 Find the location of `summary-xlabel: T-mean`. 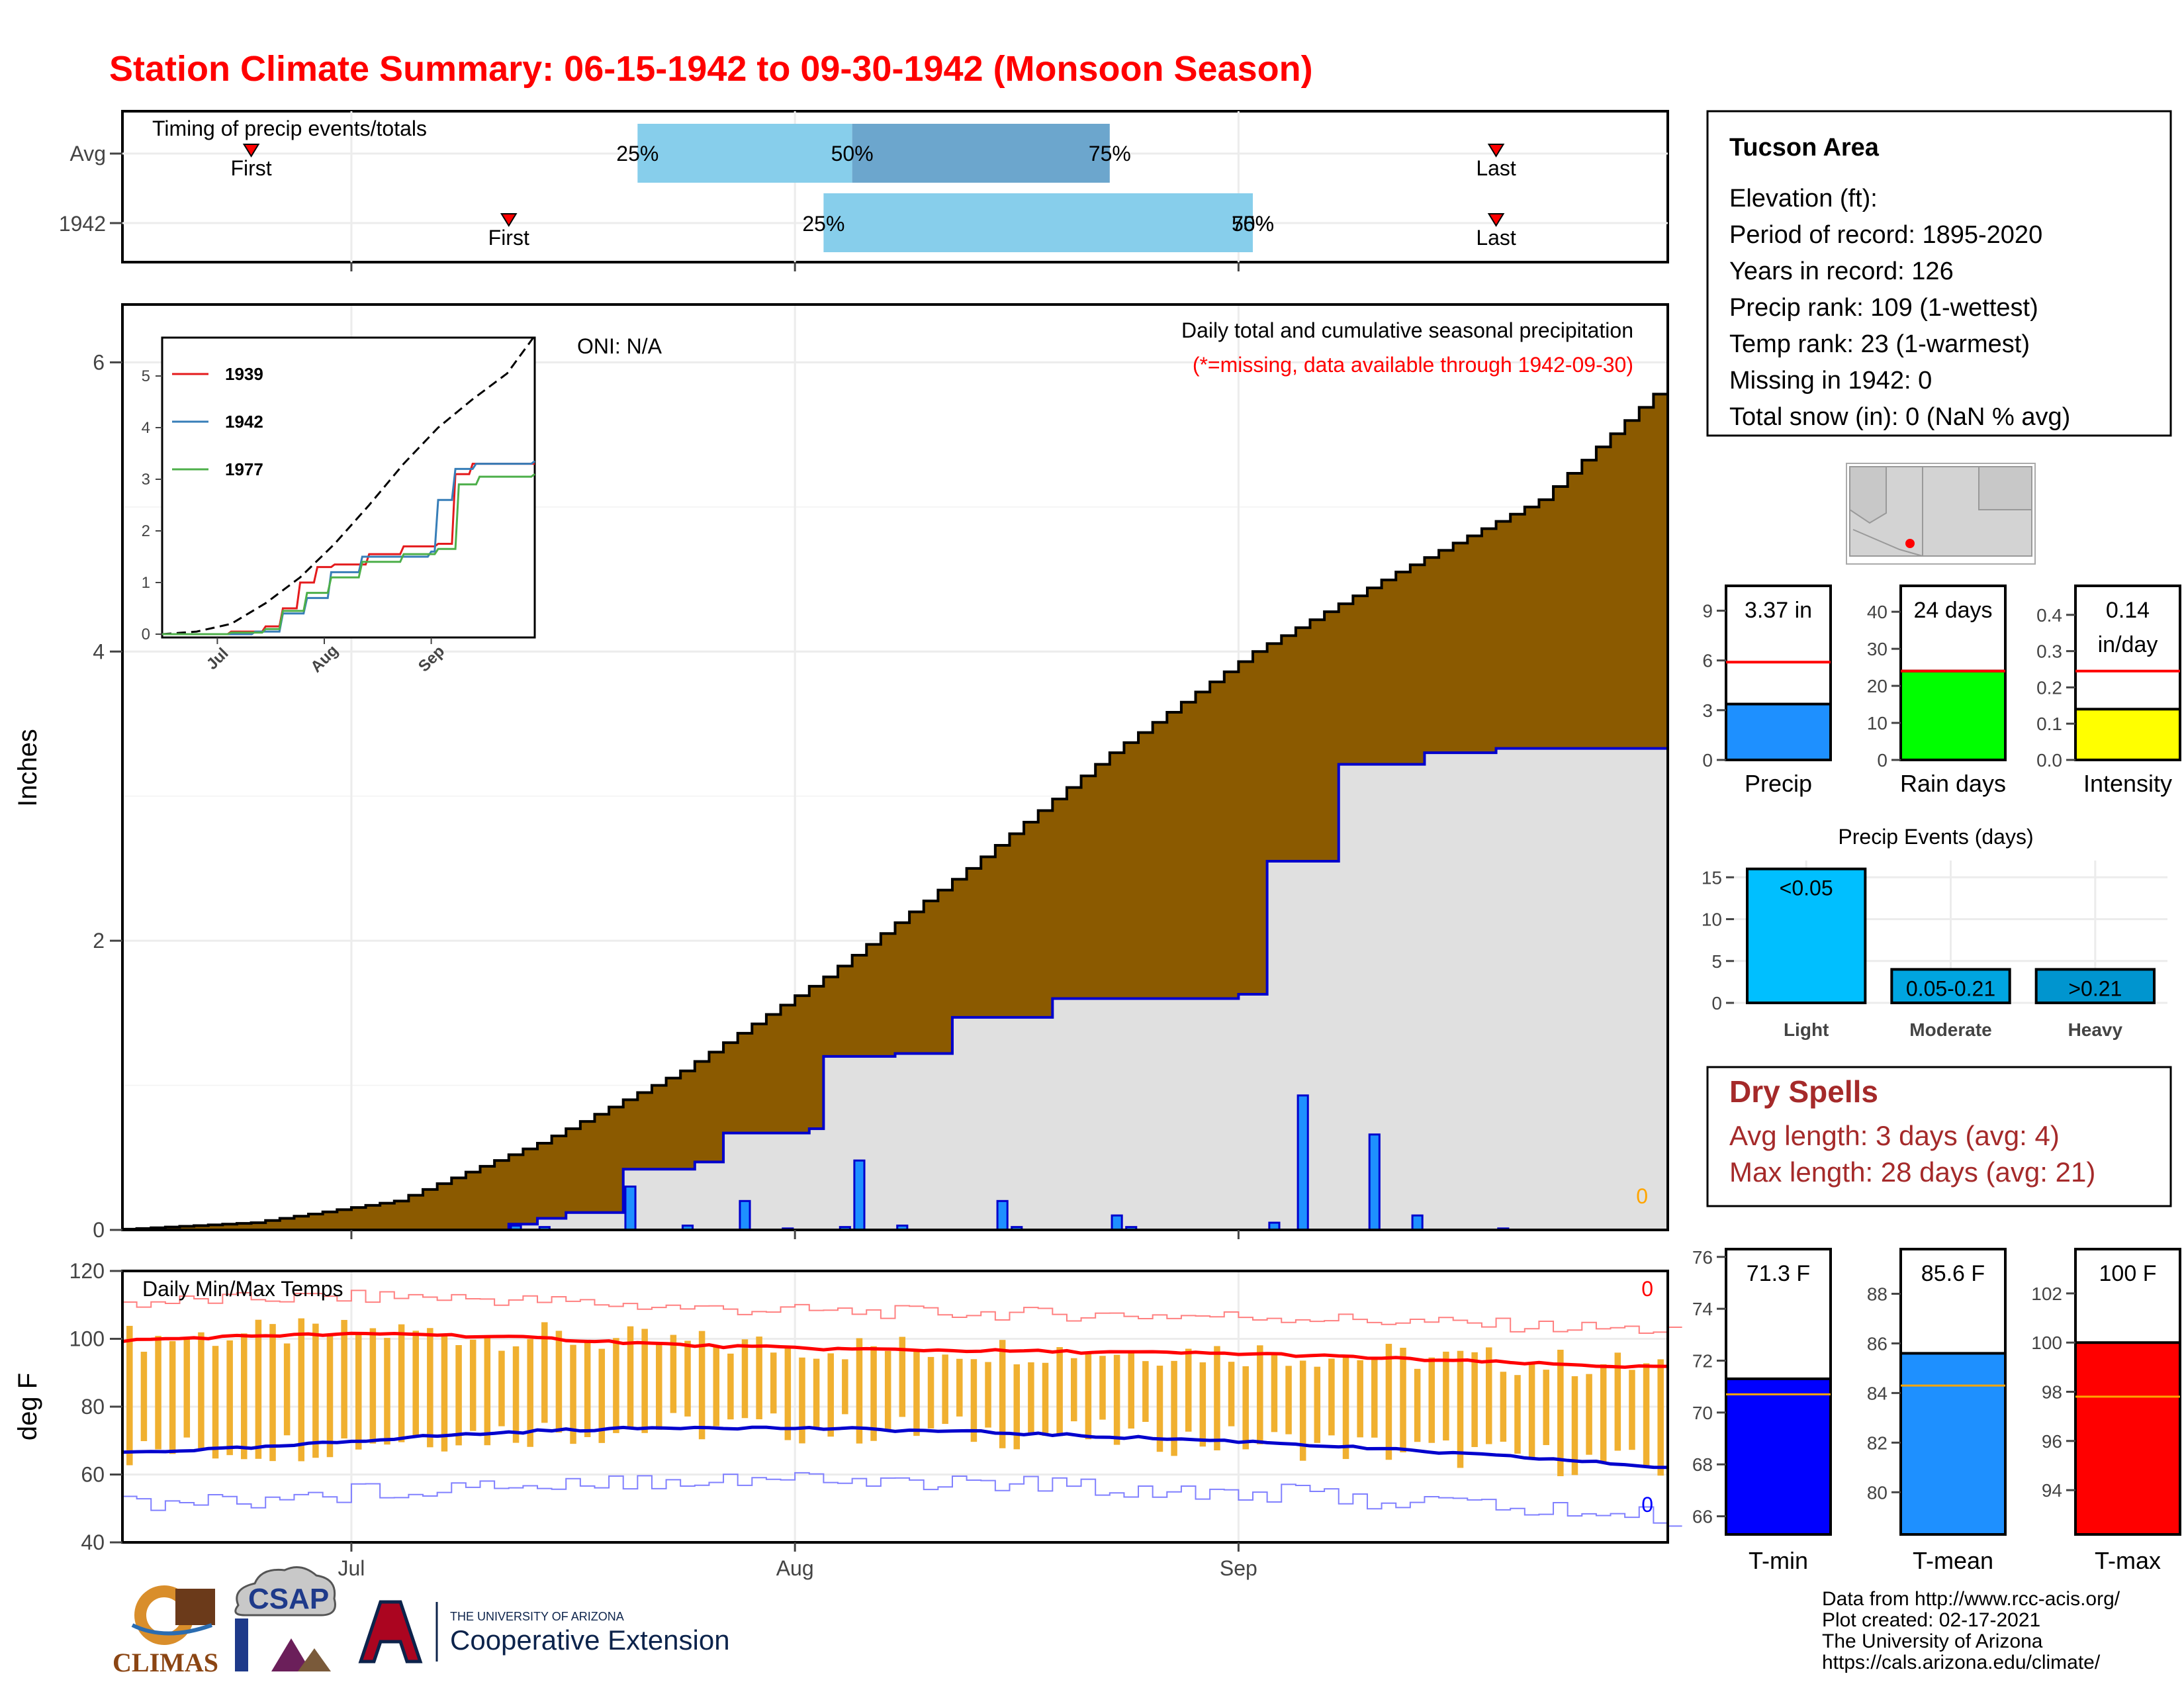

summary-xlabel: T-mean is located at coordinates (1953, 1560).